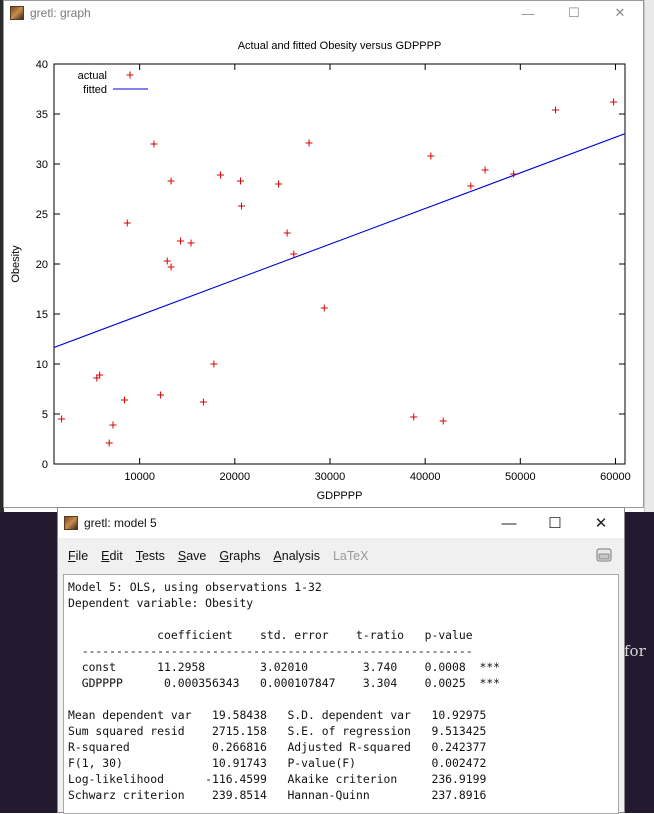 The image size is (654, 814). I want to click on output-line: Dependent variable: Obesity, so click(161, 603).